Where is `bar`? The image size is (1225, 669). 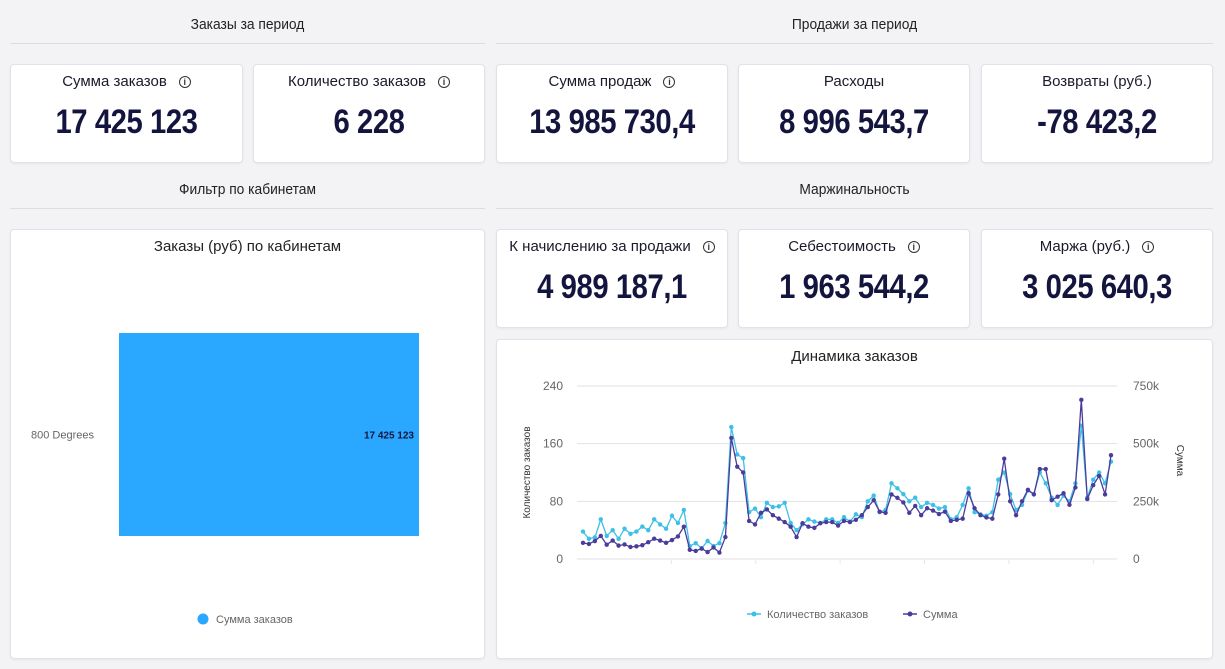
bar is located at coordinates (269, 434).